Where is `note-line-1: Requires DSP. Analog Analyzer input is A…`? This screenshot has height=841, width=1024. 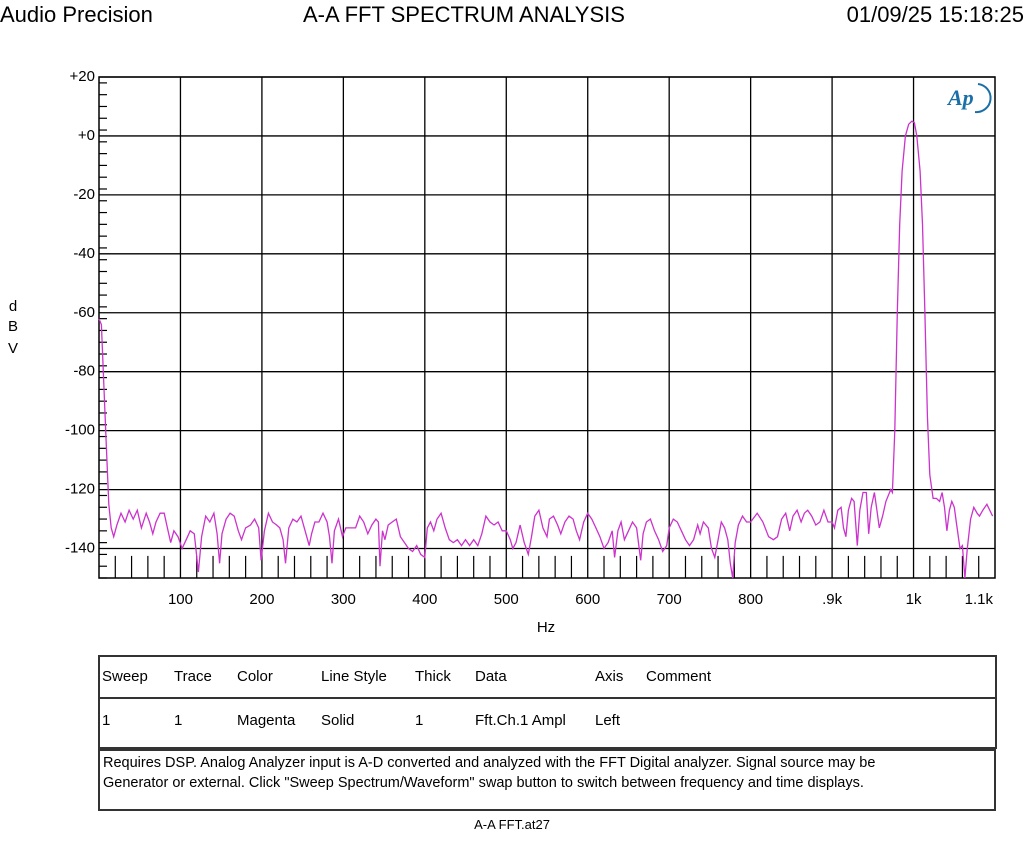
note-line-1: Requires DSP. Analog Analyzer input is A… is located at coordinates (489, 763).